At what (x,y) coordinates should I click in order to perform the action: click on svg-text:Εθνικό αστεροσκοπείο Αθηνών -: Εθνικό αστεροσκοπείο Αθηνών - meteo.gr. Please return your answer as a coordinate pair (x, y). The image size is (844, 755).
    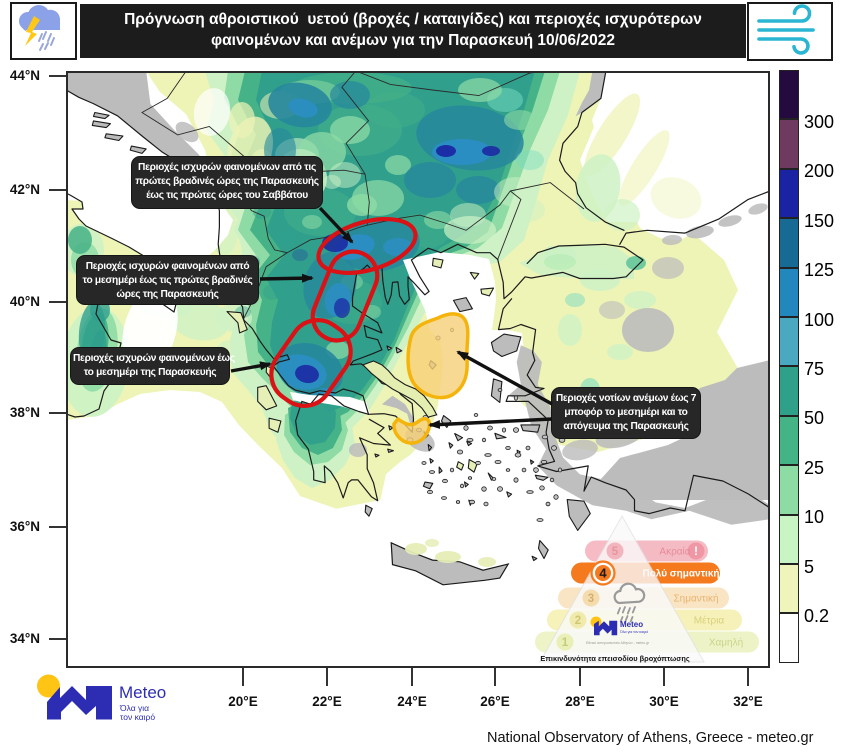
    Looking at the image, I should click on (618, 643).